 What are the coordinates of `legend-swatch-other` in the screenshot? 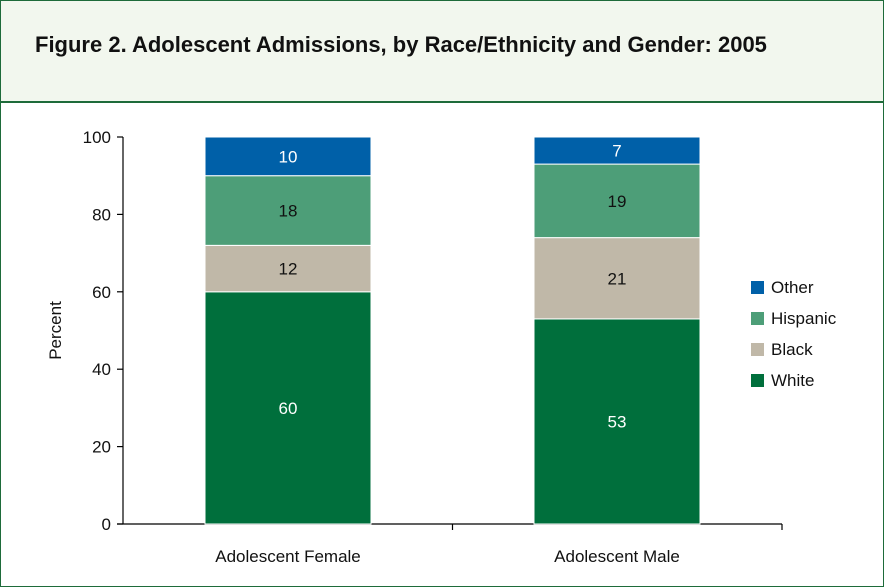 It's located at (757, 287).